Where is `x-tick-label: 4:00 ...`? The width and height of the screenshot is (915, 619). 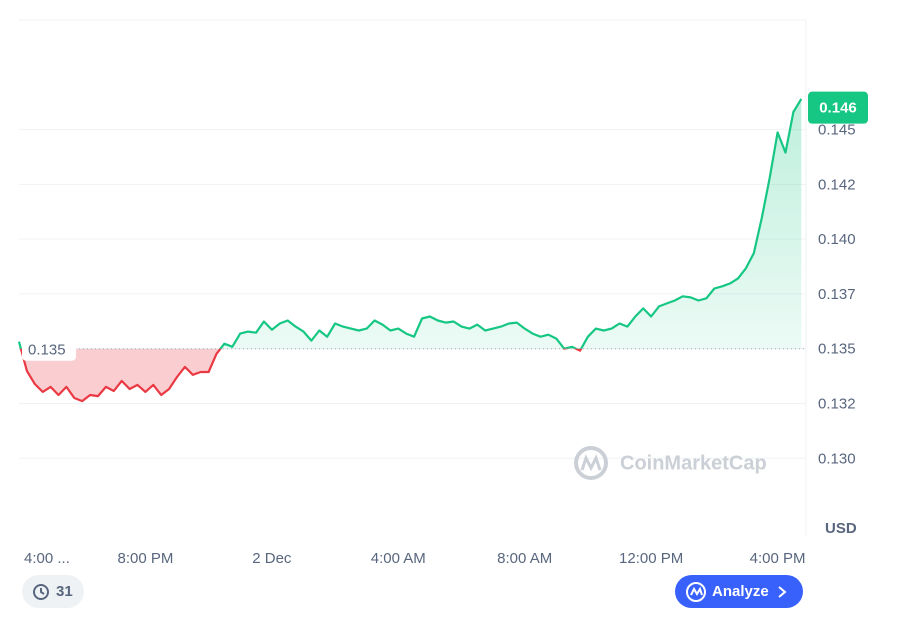 x-tick-label: 4:00 ... is located at coordinates (47, 558).